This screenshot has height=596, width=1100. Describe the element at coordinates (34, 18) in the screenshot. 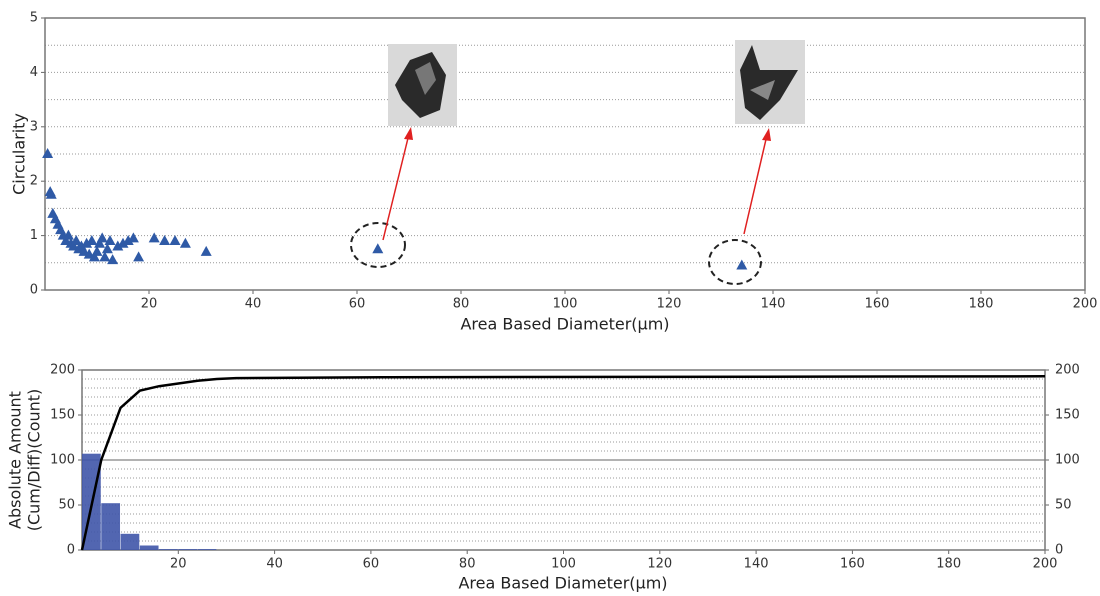

I see `y-tick-label: 5` at that location.